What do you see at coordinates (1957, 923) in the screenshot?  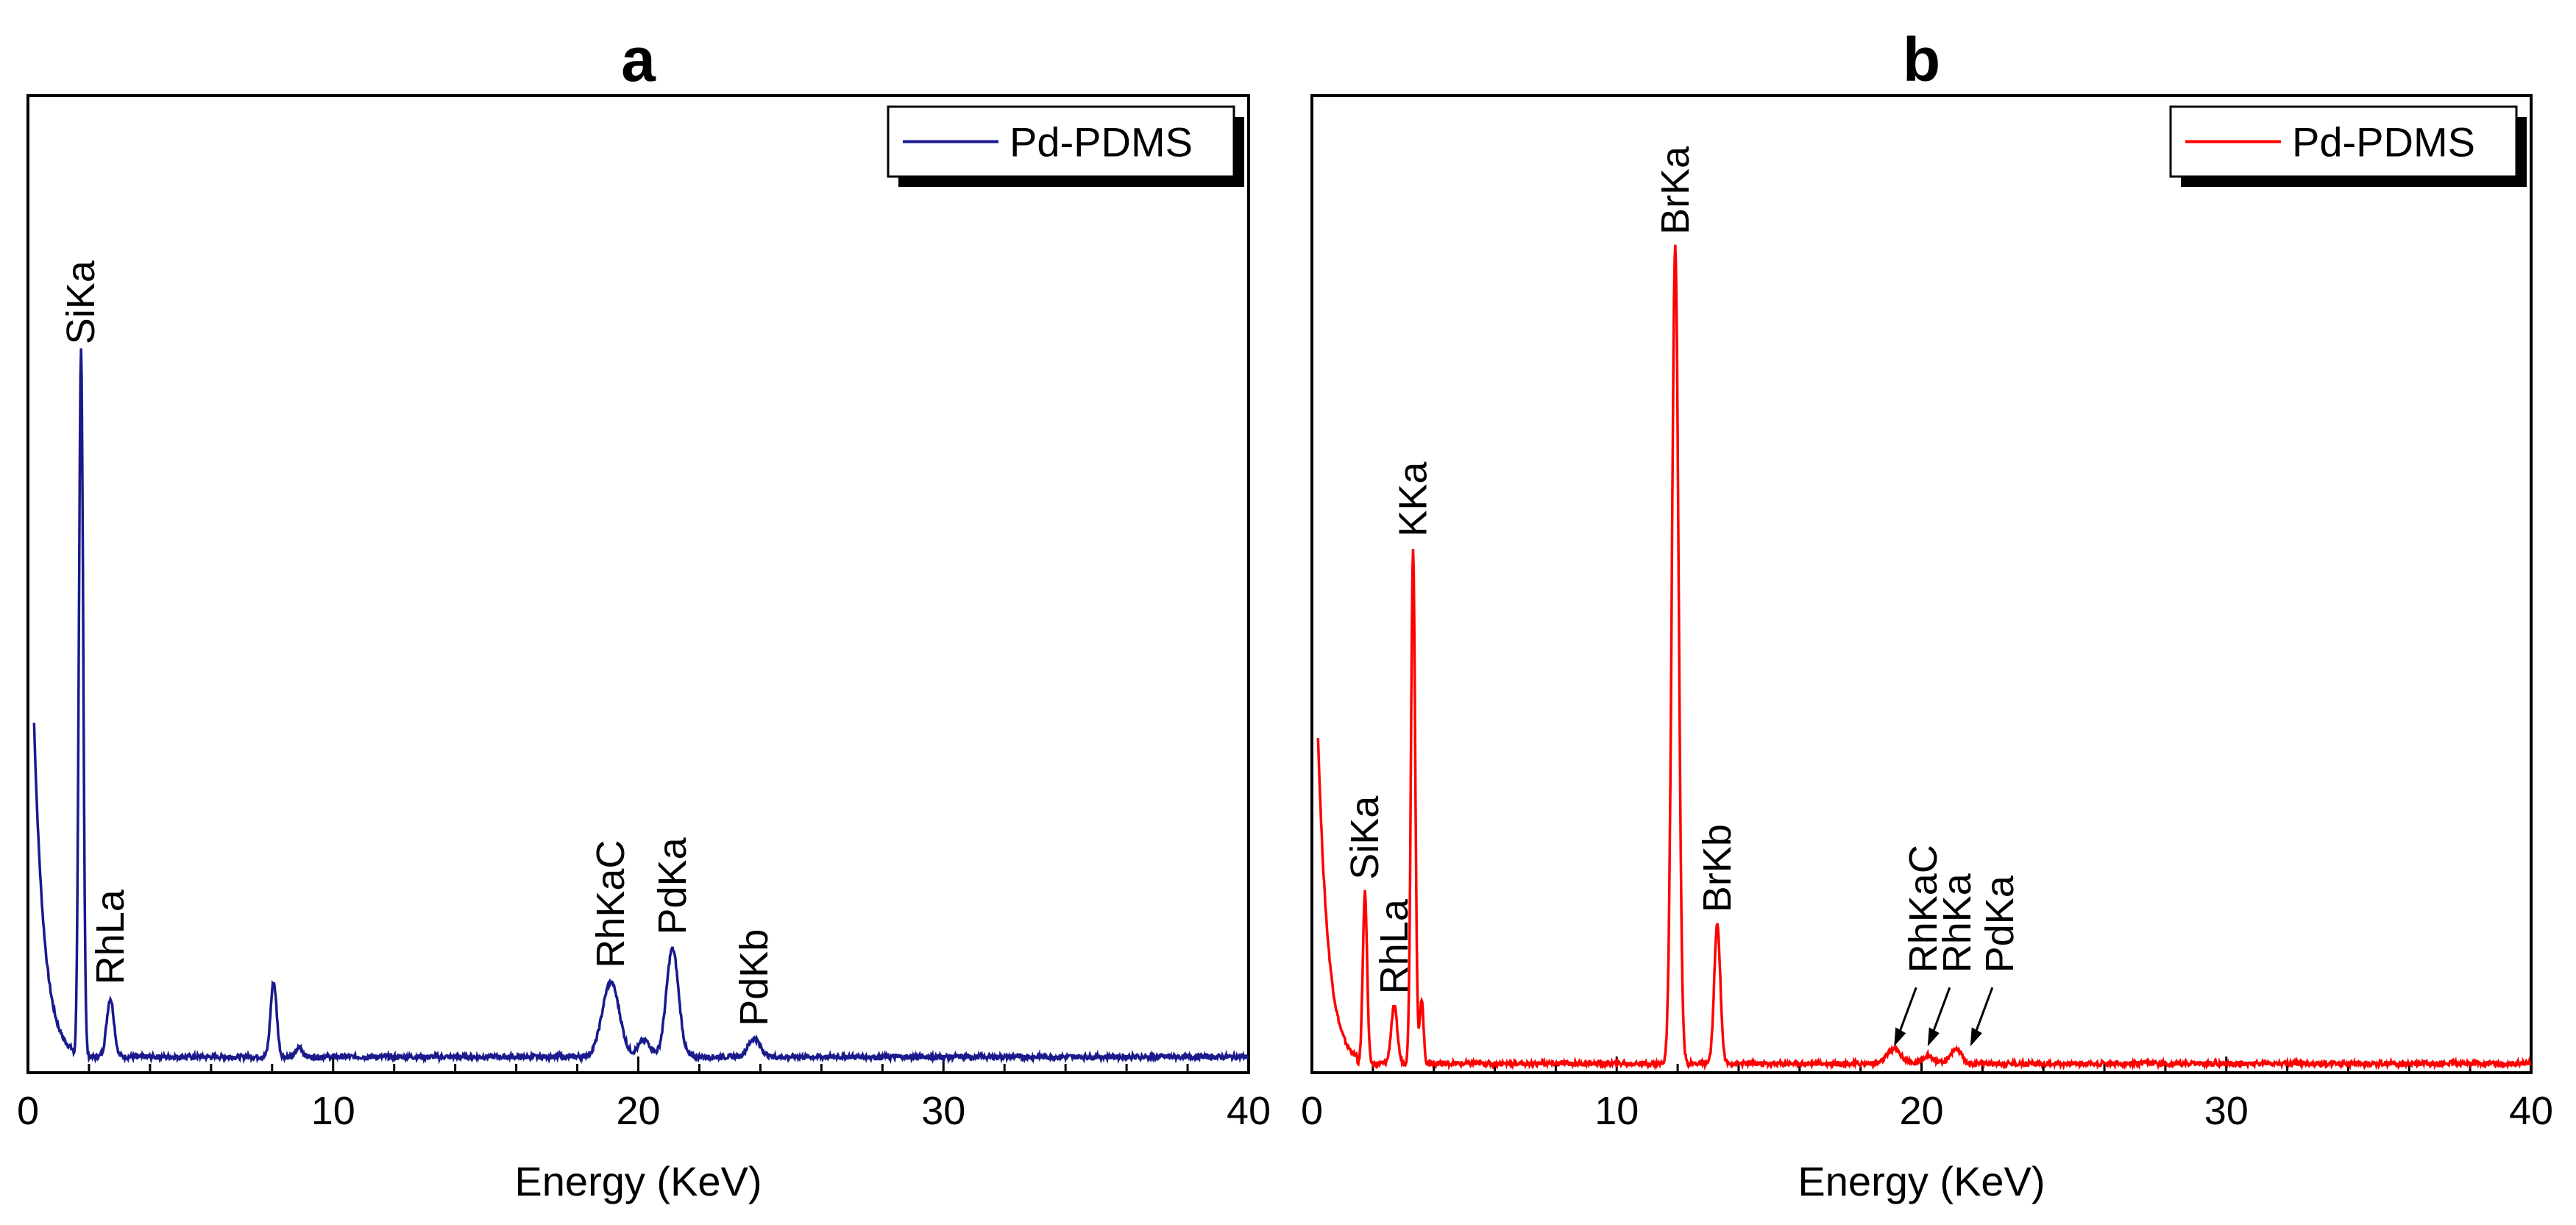 I see `peak-label: RhKa` at bounding box center [1957, 923].